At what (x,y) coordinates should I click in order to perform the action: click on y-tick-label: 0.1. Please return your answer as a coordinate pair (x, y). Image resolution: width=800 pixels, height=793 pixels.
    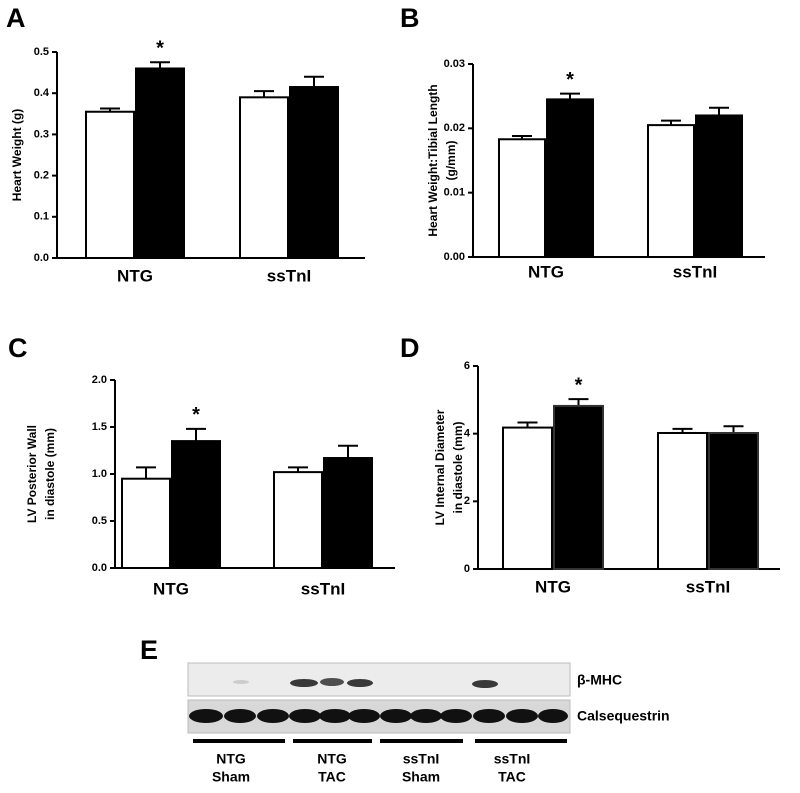
    Looking at the image, I should click on (41, 217).